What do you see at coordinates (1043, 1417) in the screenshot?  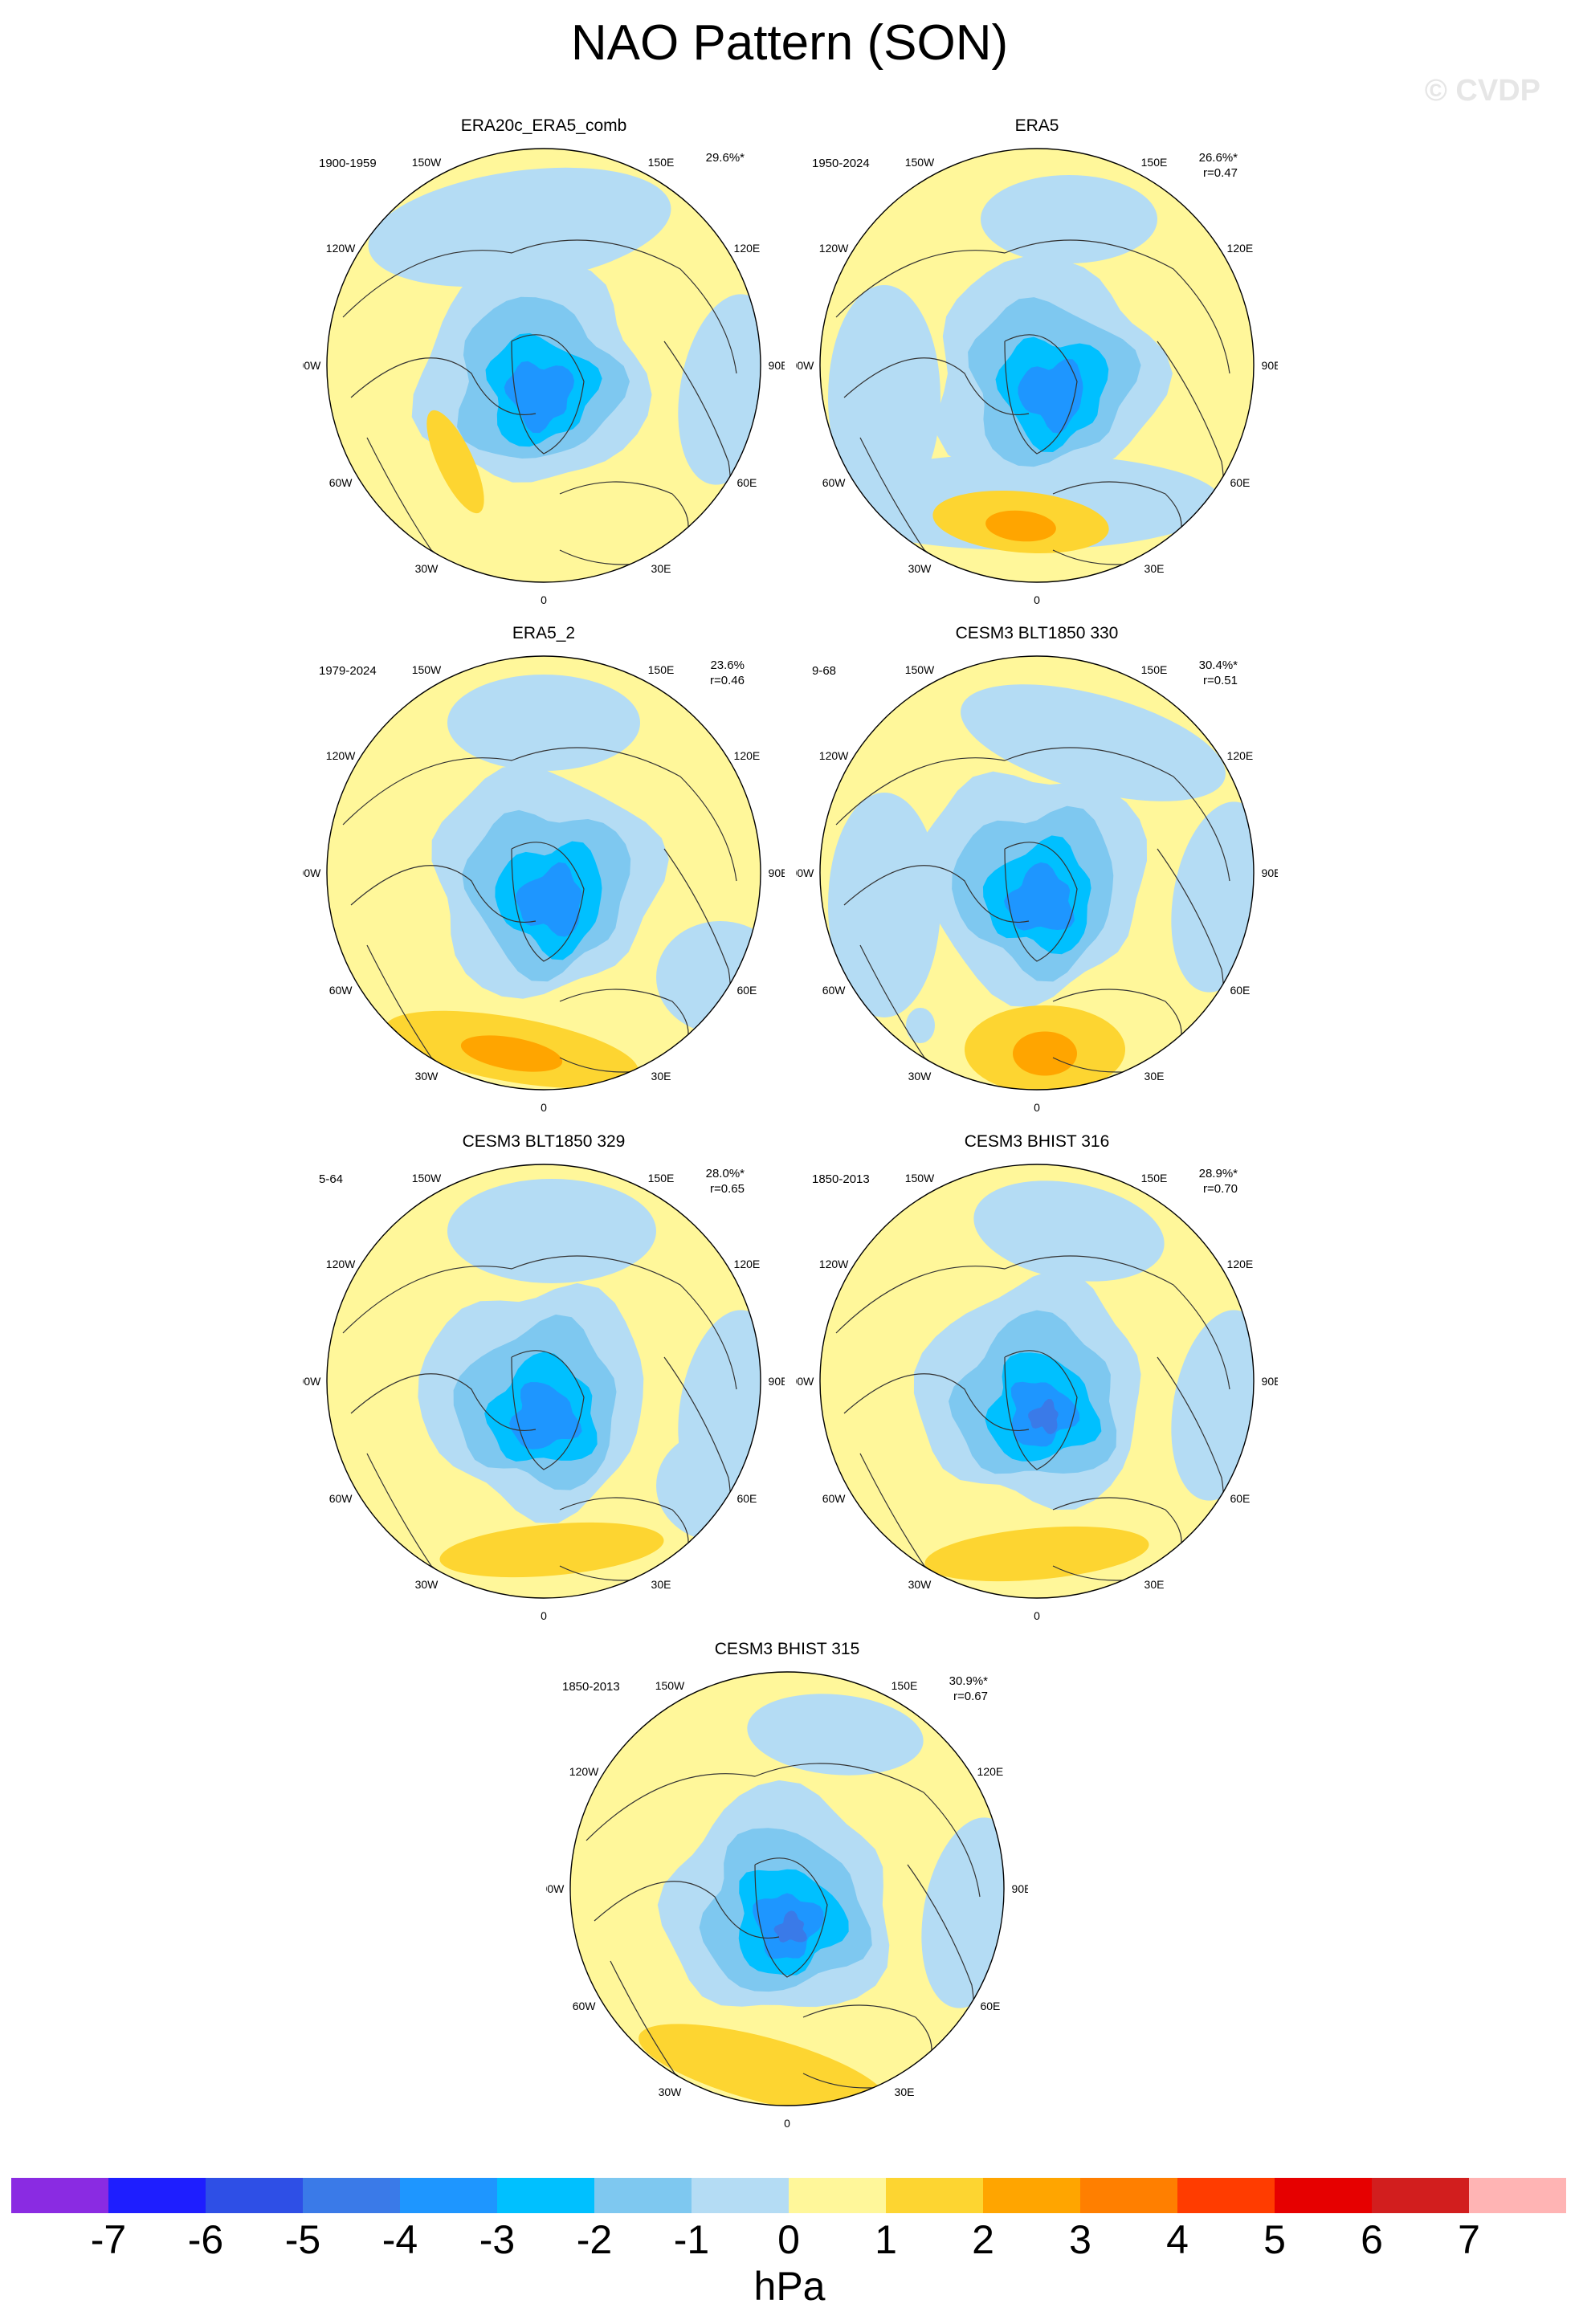 I see `low-anomaly-peak` at bounding box center [1043, 1417].